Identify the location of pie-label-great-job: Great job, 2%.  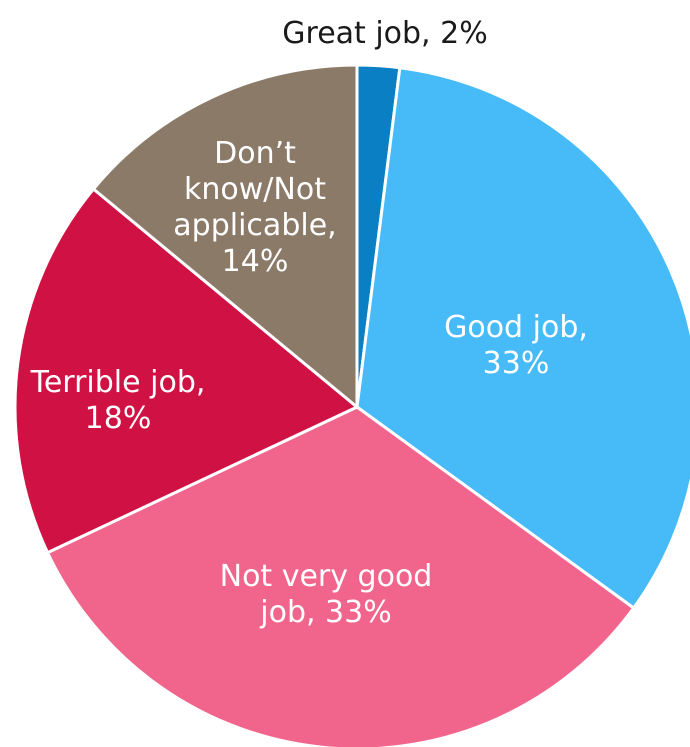
(384, 33).